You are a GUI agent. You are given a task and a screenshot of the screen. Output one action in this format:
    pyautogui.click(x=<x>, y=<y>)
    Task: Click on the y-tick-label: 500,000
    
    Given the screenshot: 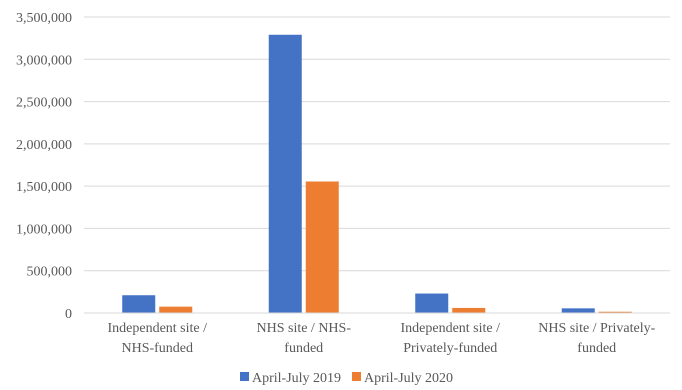 What is the action you would take?
    pyautogui.click(x=50, y=272)
    